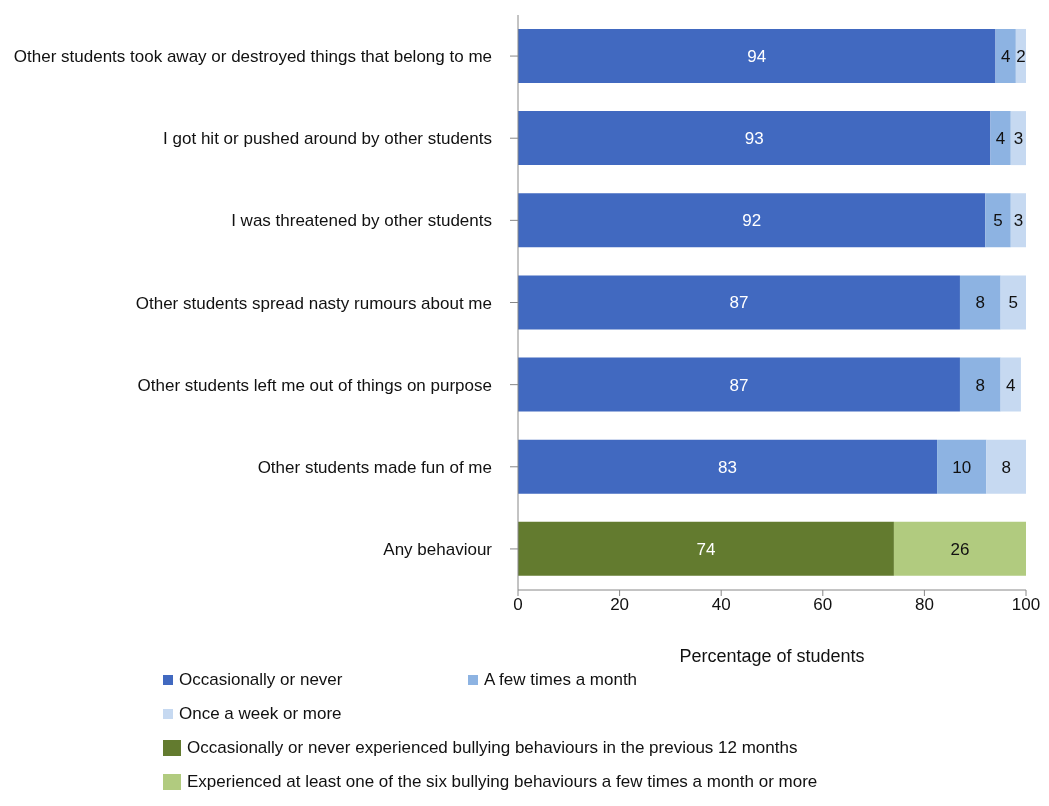 This screenshot has height=806, width=1049. I want to click on legend-label: Occasionally or never experienced bullying behaviours in the previous 12 months, so click(492, 748).